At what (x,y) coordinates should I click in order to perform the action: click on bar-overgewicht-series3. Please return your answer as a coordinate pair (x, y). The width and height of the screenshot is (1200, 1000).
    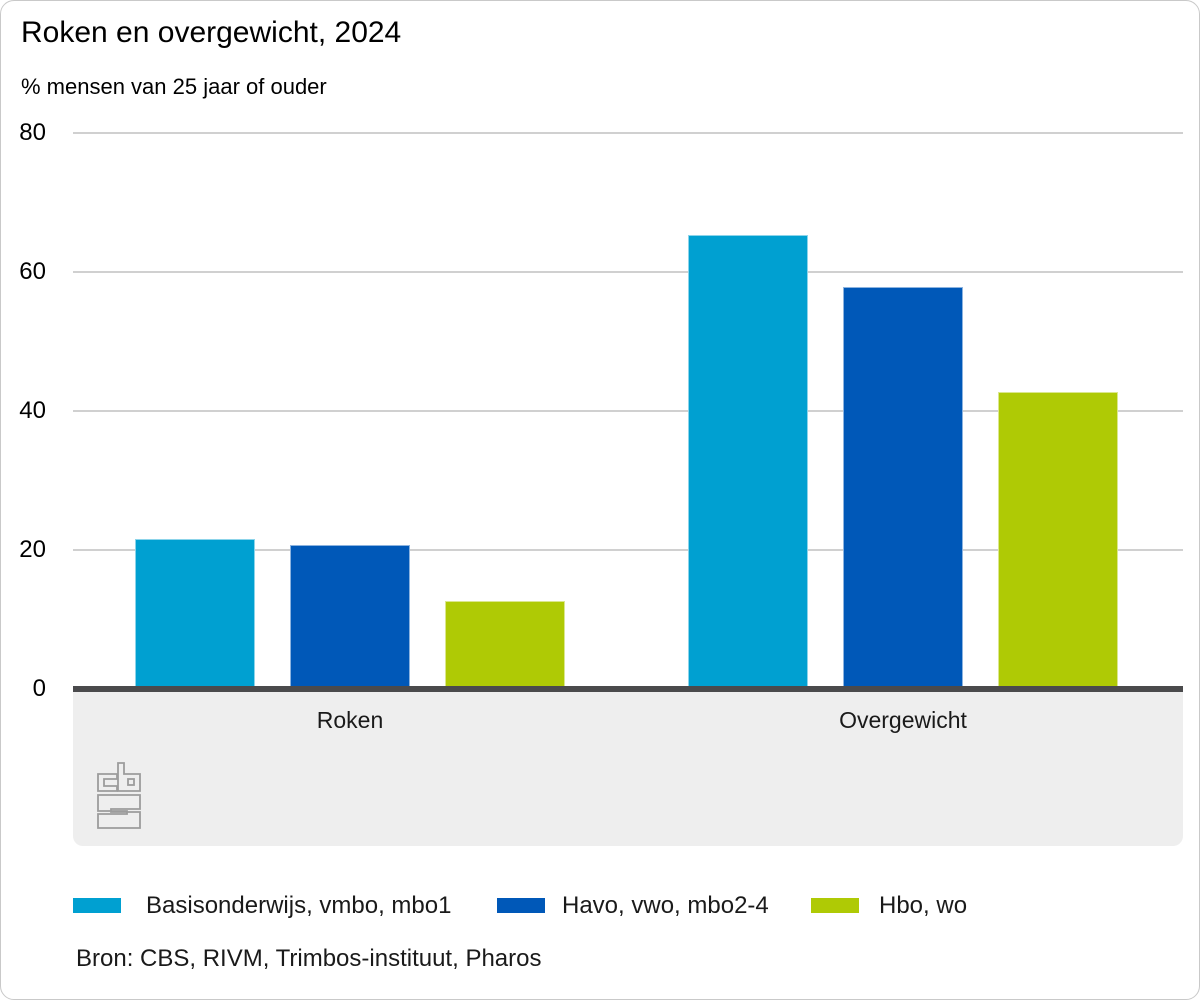
    Looking at the image, I should click on (1058, 539).